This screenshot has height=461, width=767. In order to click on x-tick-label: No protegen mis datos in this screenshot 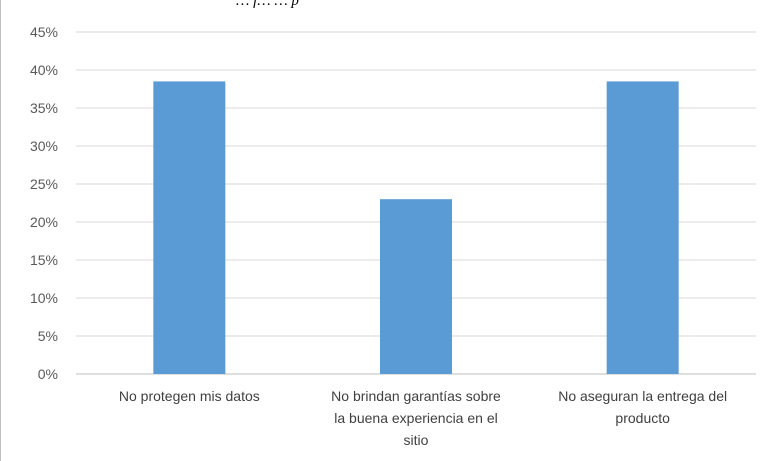, I will do `click(189, 396)`.